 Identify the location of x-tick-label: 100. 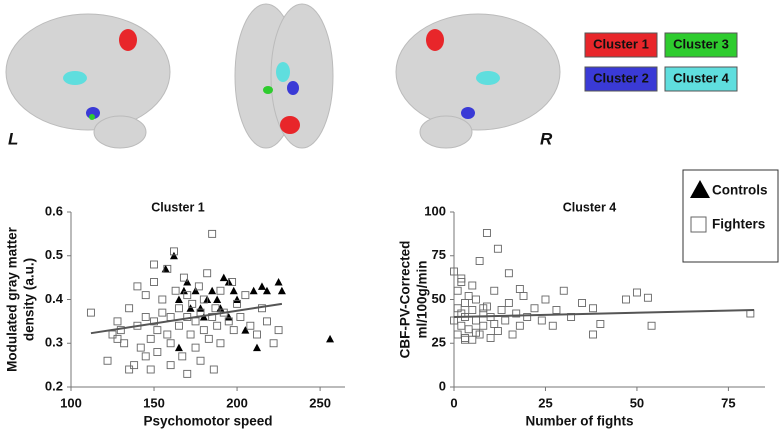
(71, 402).